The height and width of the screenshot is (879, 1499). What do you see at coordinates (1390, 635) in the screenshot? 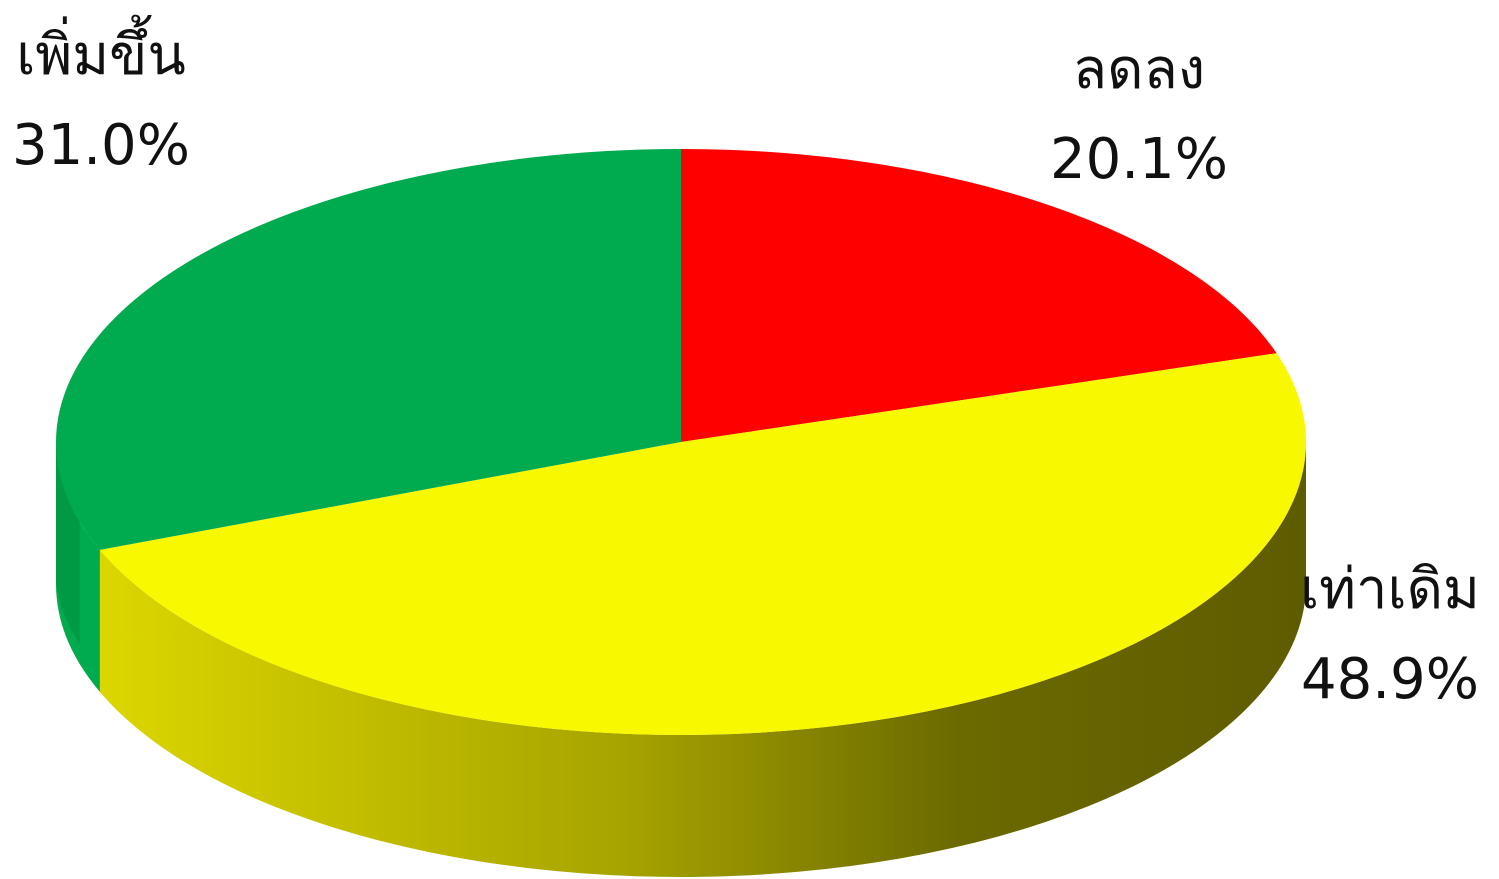
I see `slice-label-same: เท่าเดิม 48.9%` at bounding box center [1390, 635].